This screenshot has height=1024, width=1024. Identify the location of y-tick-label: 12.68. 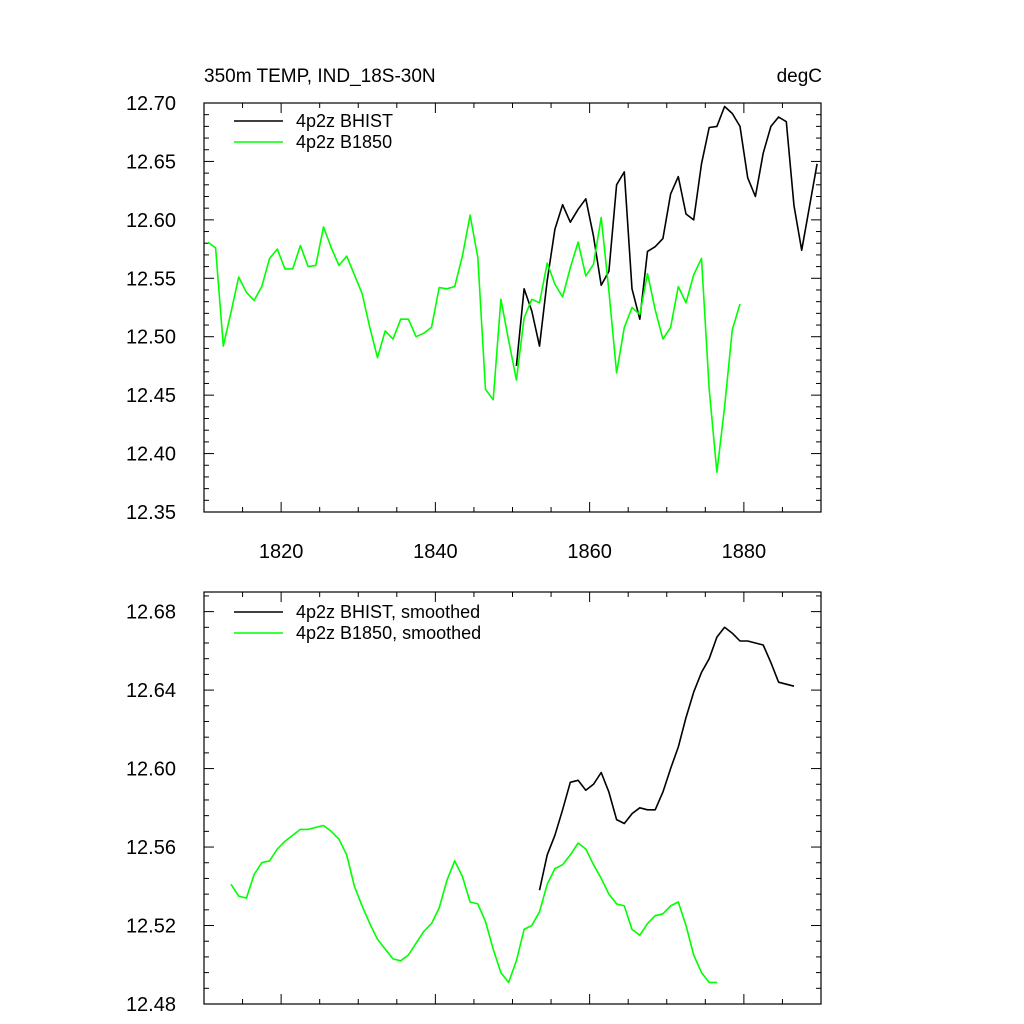
(151, 613).